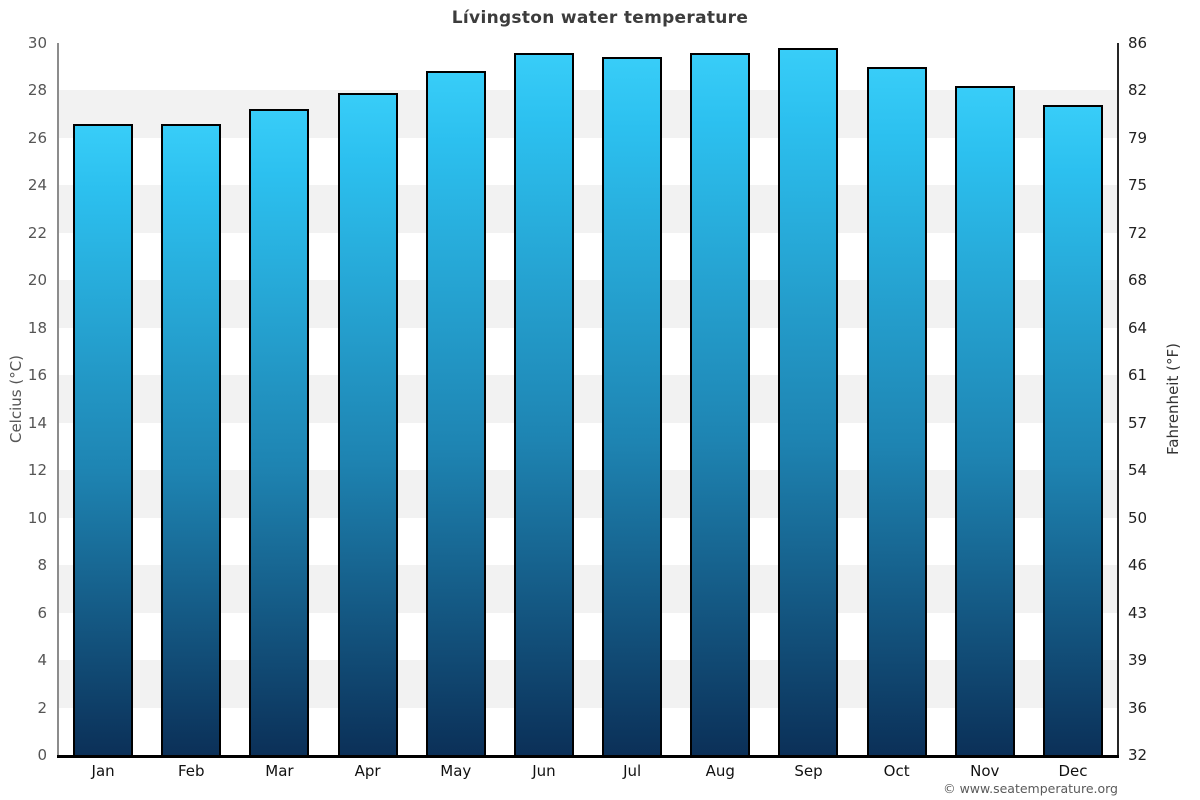  What do you see at coordinates (985, 771) in the screenshot?
I see `month-label-nov: Nov` at bounding box center [985, 771].